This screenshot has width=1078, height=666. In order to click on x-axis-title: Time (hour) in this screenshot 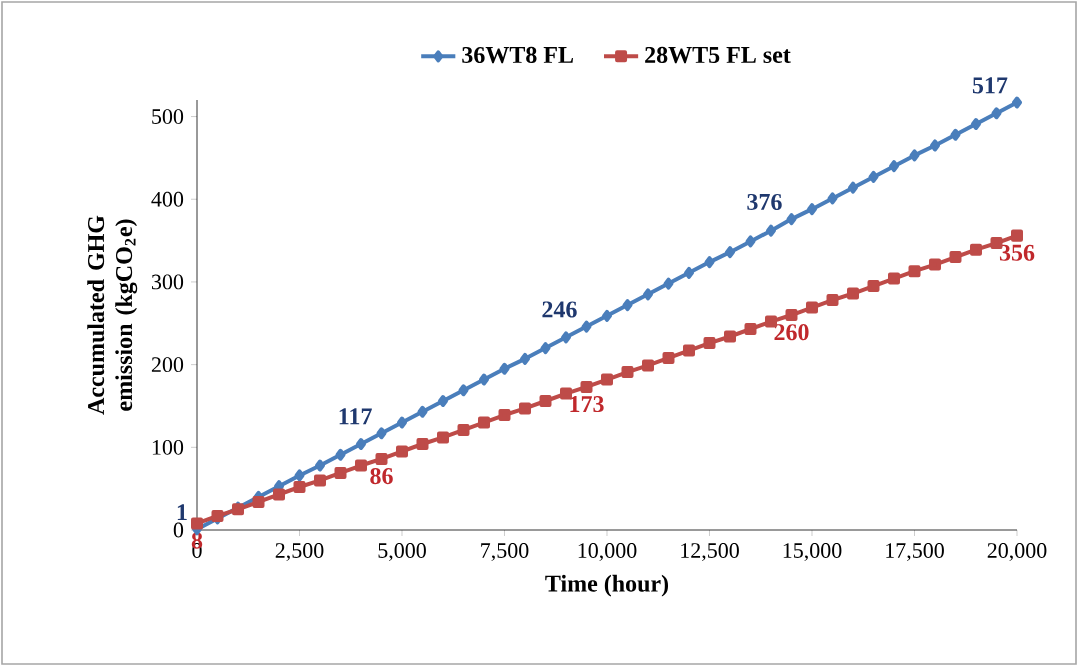, I will do `click(607, 585)`.